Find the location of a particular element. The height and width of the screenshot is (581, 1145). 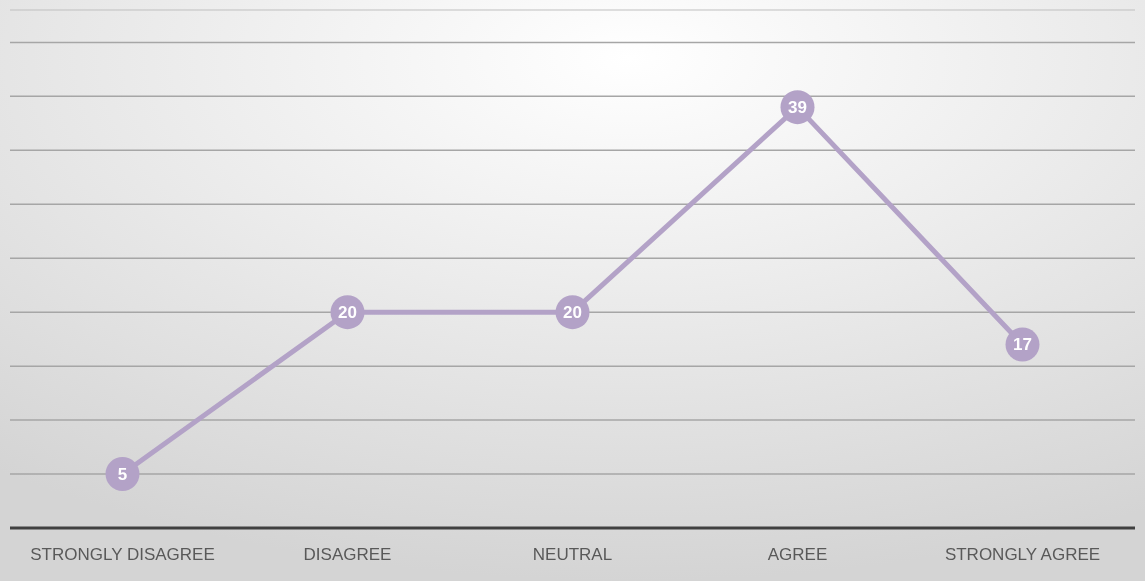

data-label: 17 is located at coordinates (1022, 345).